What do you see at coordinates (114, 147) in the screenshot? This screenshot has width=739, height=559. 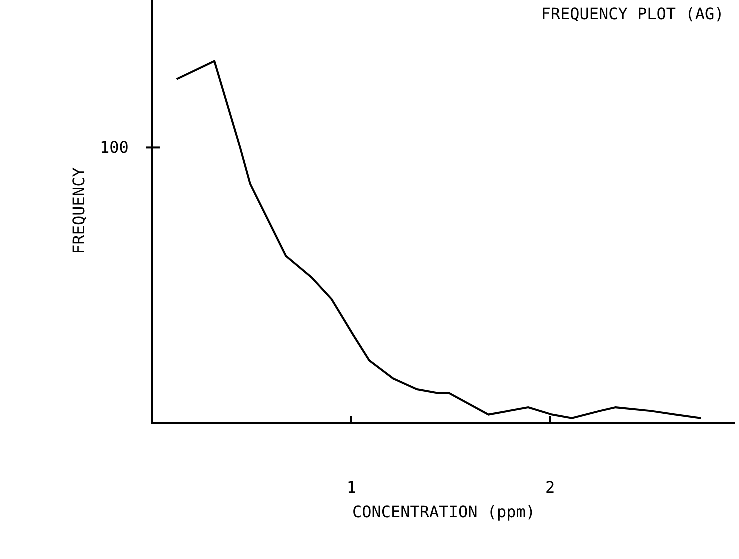 I see `text: 100` at bounding box center [114, 147].